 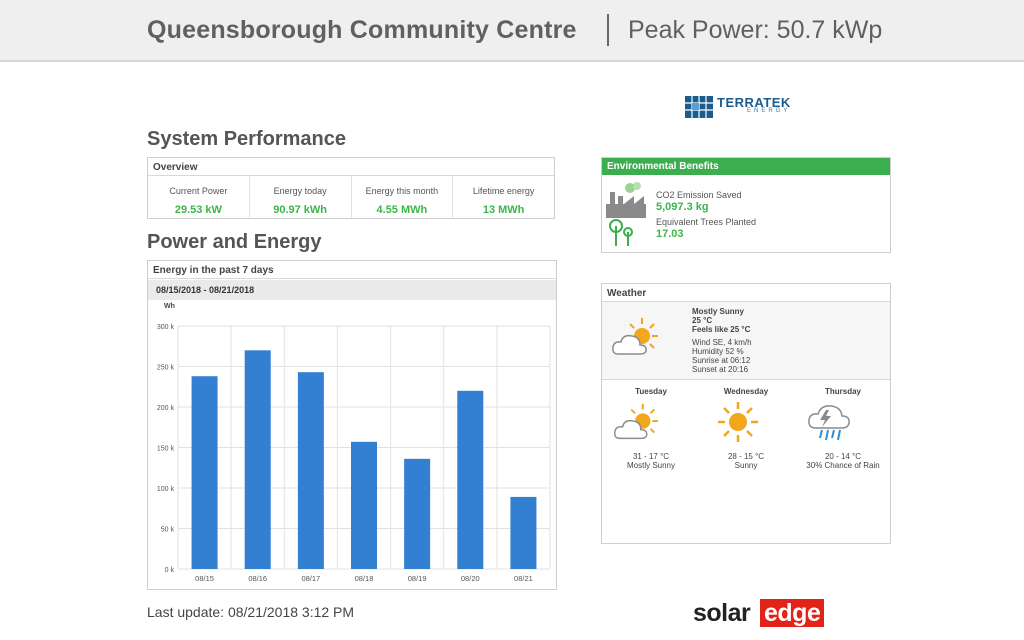 I want to click on terratek-logo: TERRATEK ENERGY, so click(x=747, y=107).